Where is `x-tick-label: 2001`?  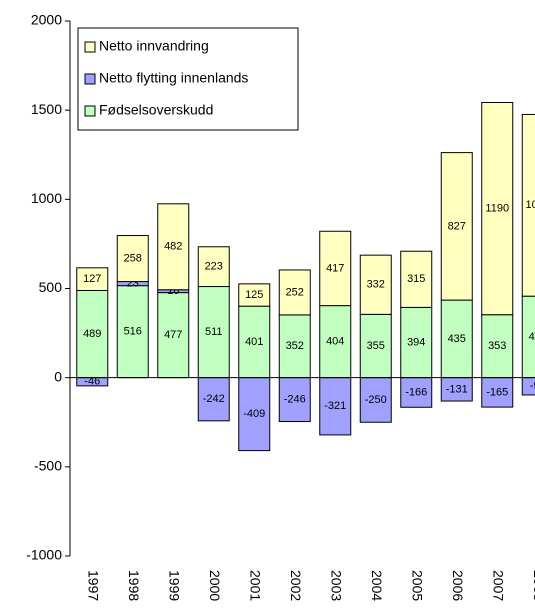
x-tick-label: 2001 is located at coordinates (256, 585).